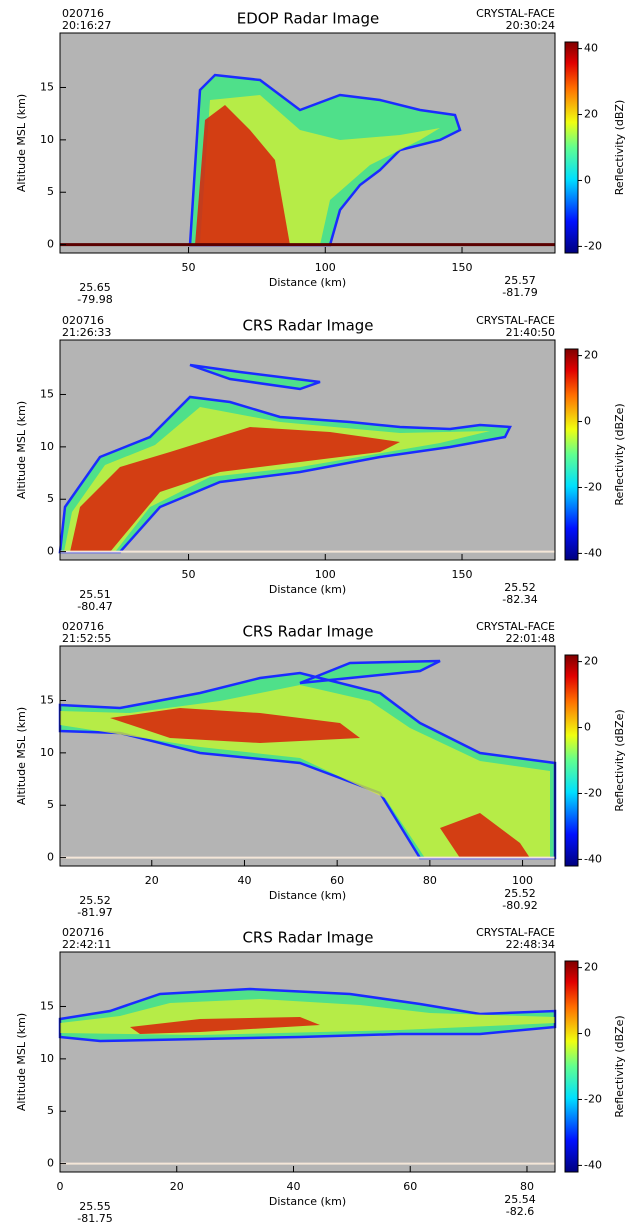 This screenshot has height=1229, width=640. What do you see at coordinates (530, 25) in the screenshot?
I see `end-time: 20:30:24` at bounding box center [530, 25].